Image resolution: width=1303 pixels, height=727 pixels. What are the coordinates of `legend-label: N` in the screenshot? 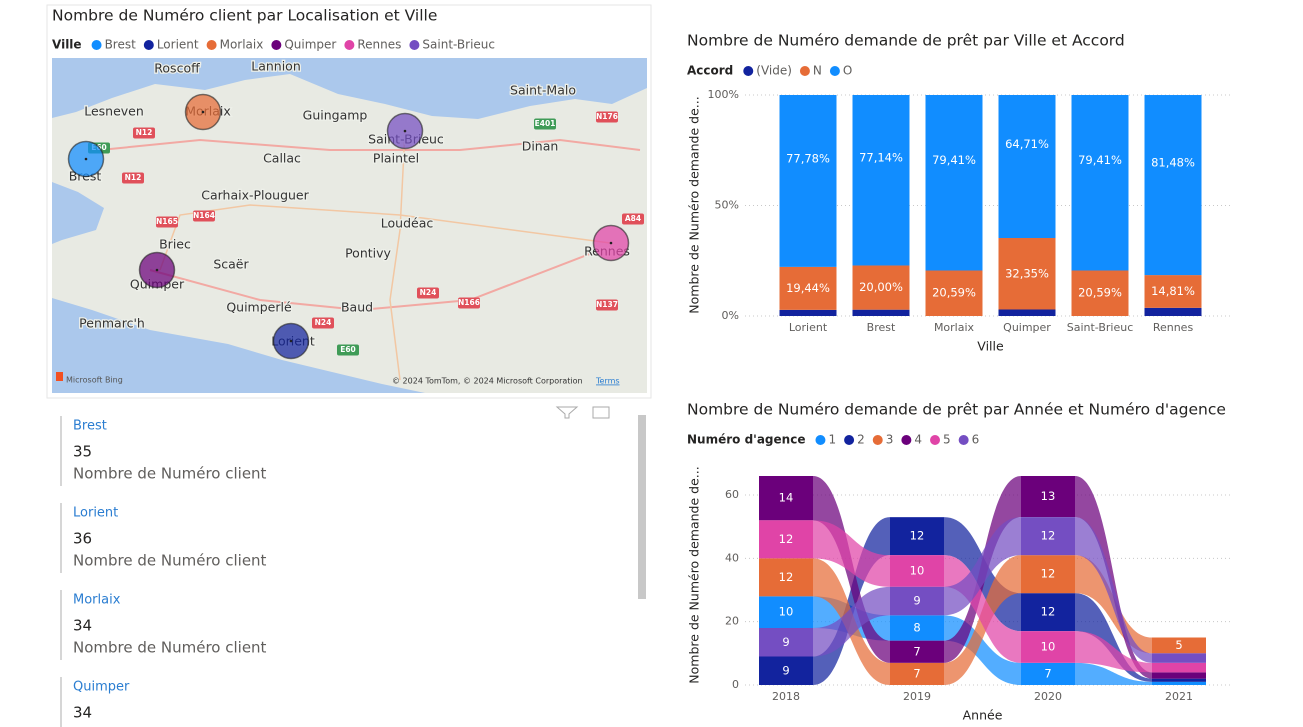 It's located at (817, 71).